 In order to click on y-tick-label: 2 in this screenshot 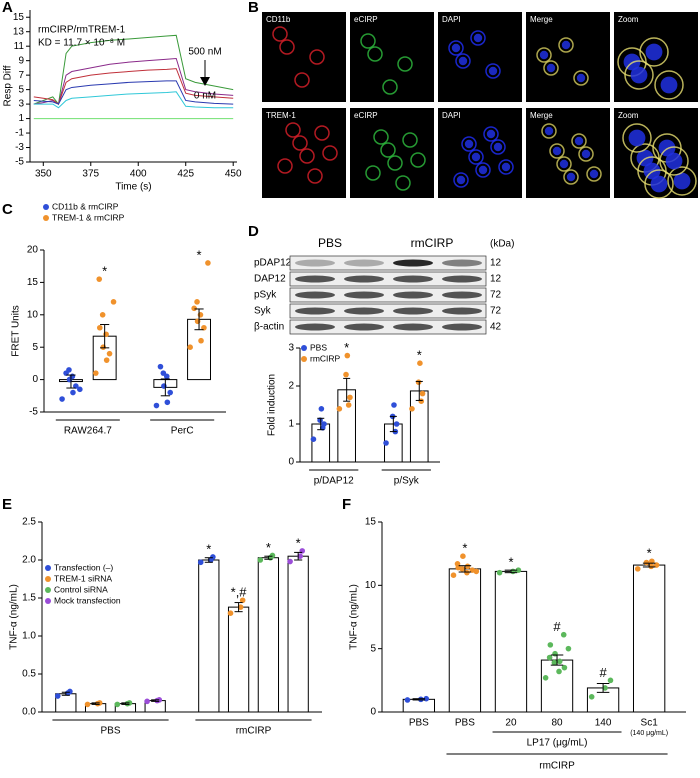, I will do `click(291, 386)`.